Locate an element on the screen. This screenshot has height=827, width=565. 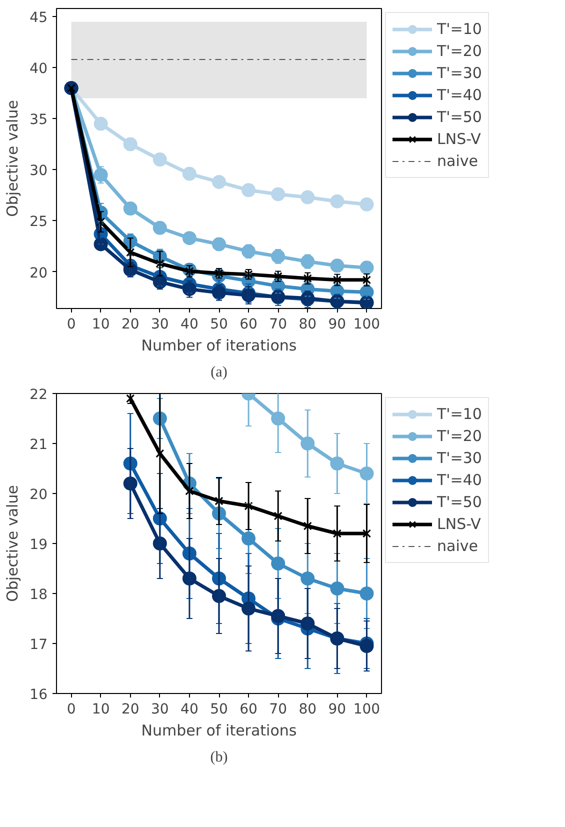
y-tick-label: 22 is located at coordinates (39, 395).